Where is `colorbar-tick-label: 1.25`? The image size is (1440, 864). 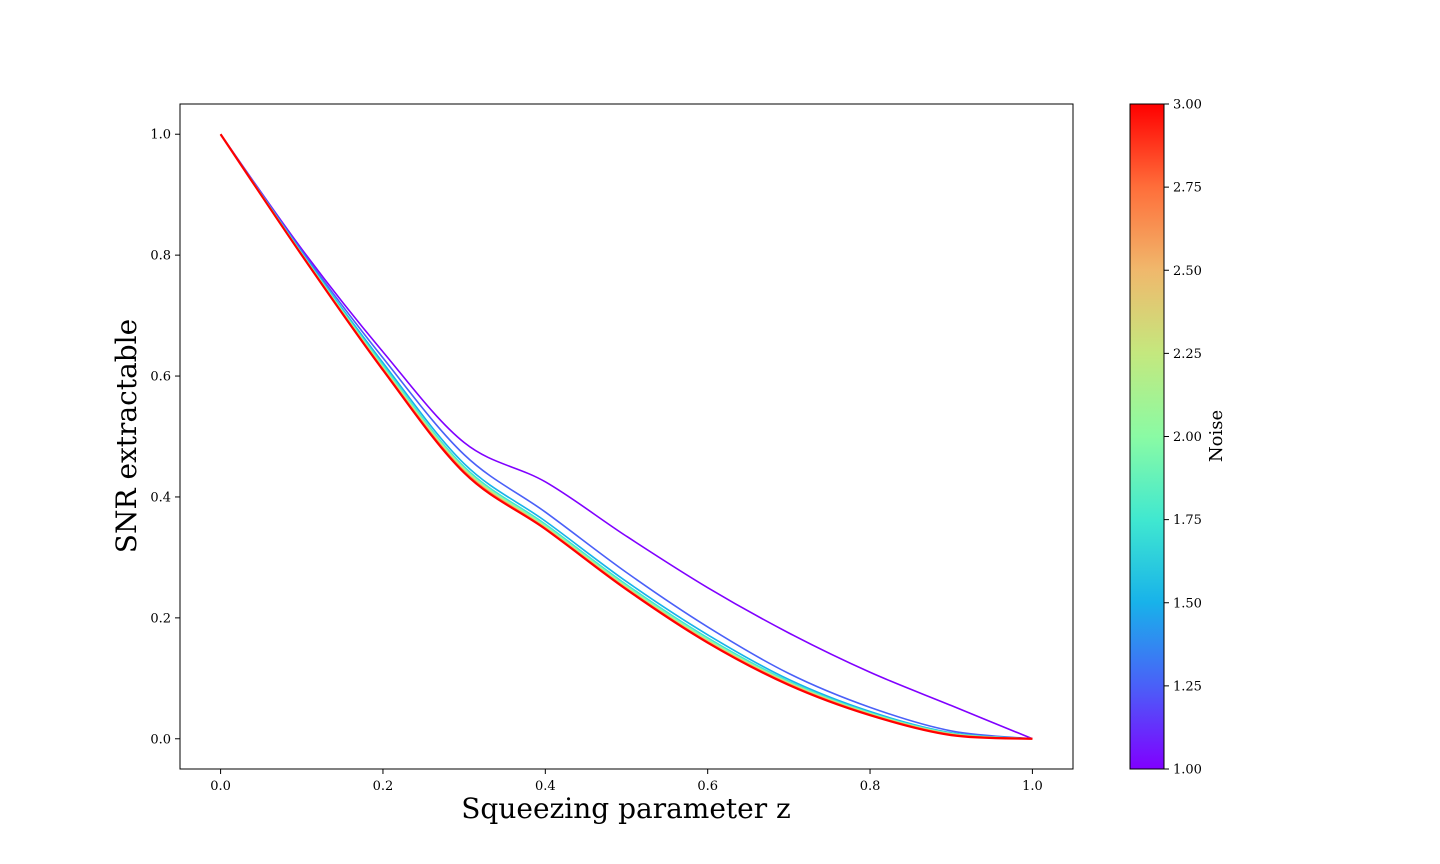 colorbar-tick-label: 1.25 is located at coordinates (1187, 686).